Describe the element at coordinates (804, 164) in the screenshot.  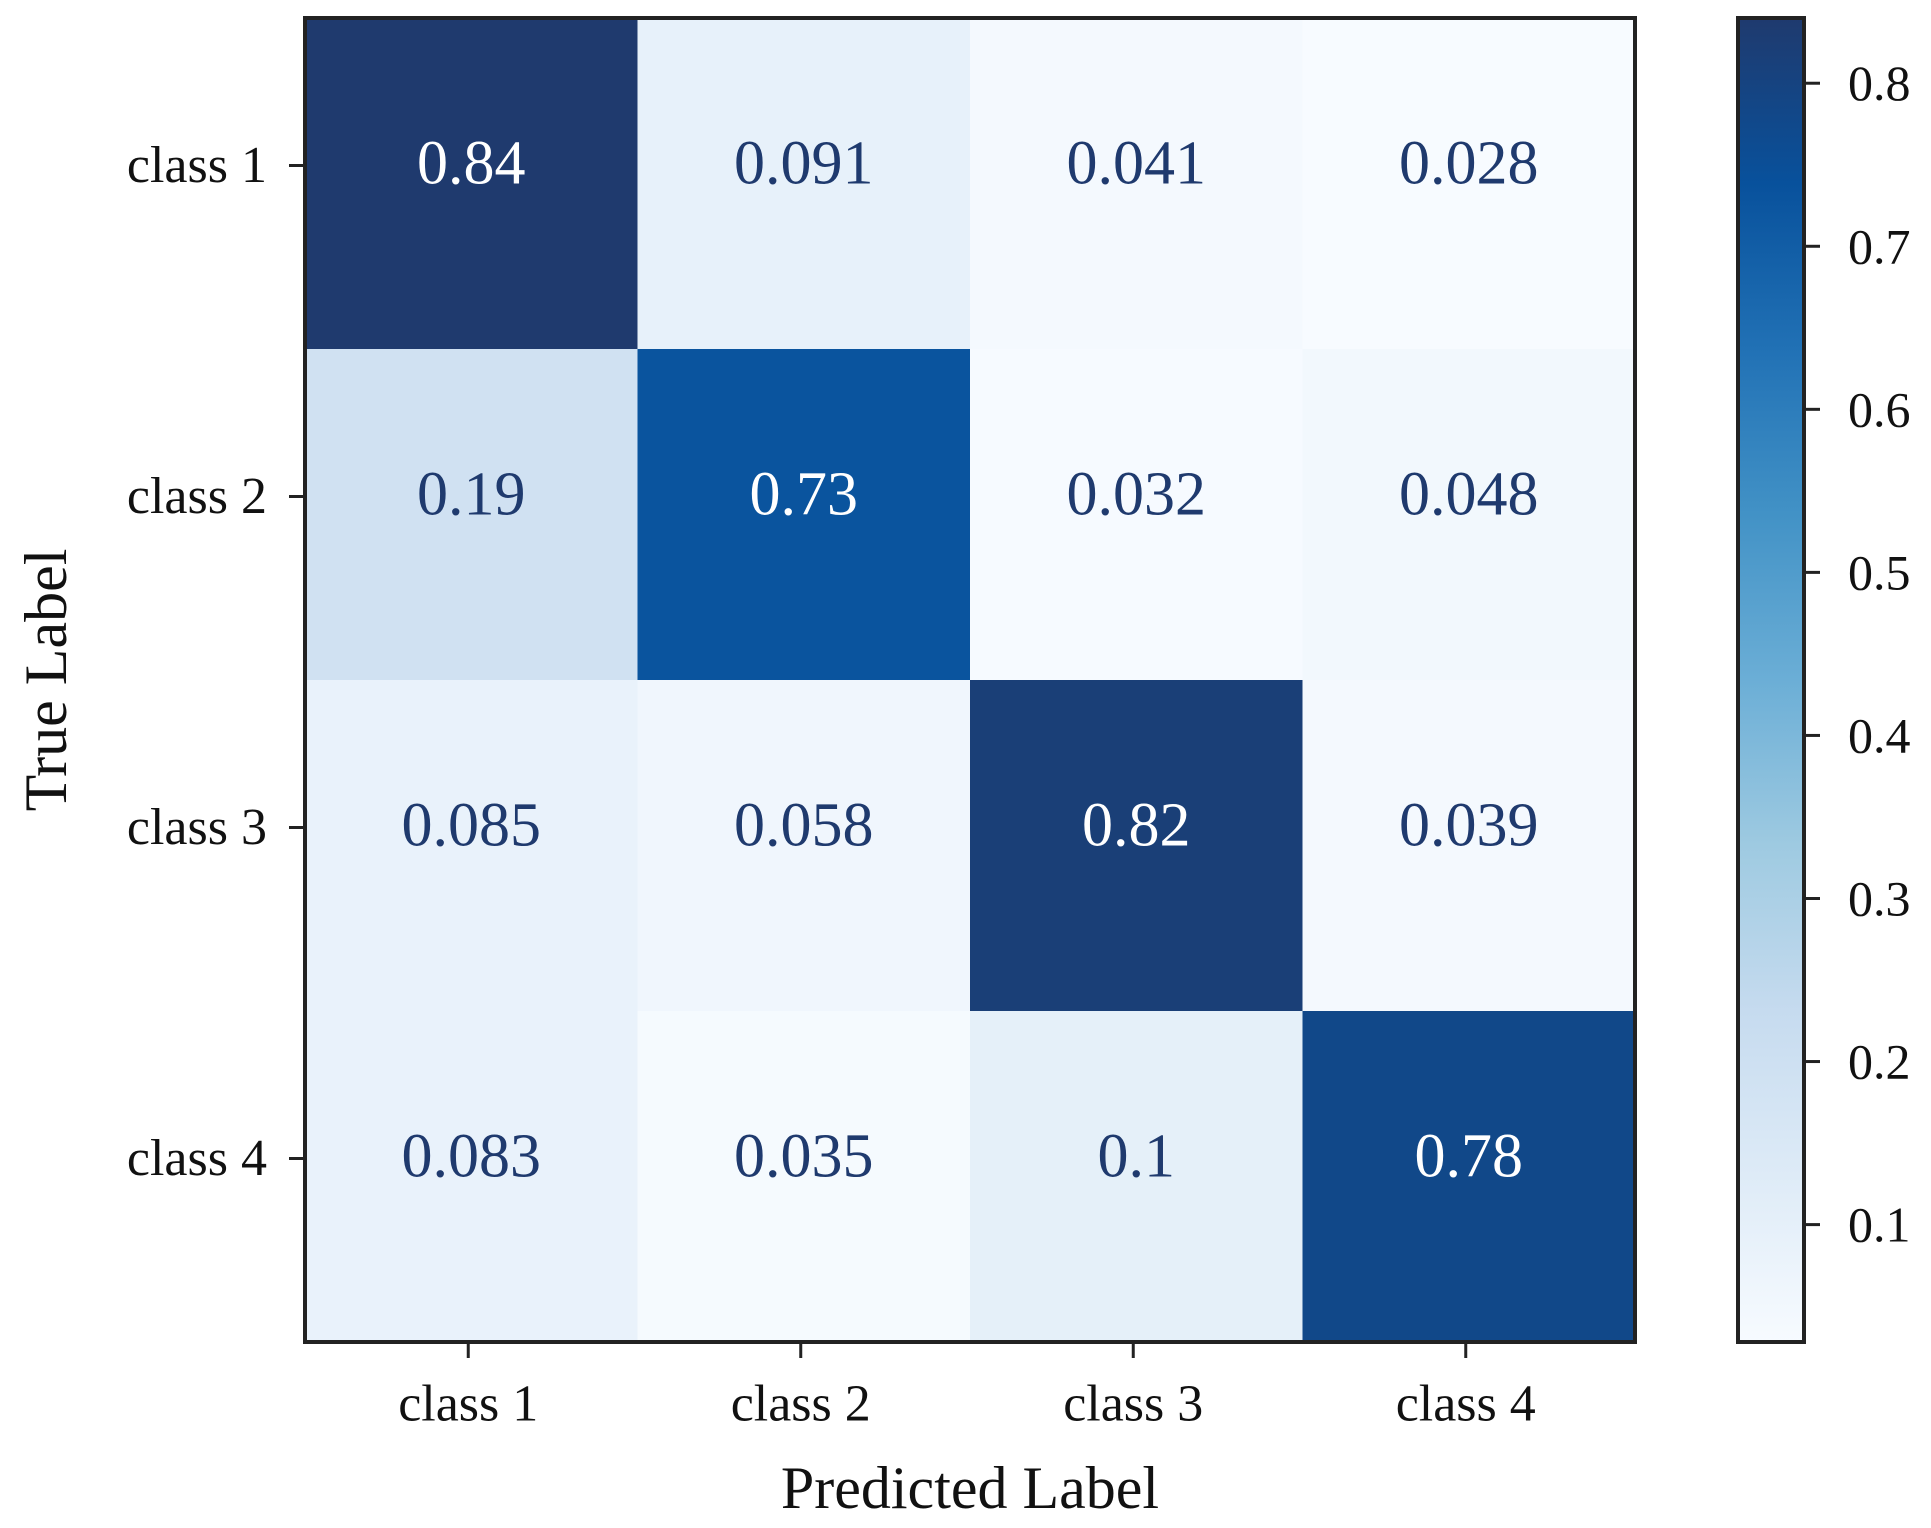
I see `cell-value-label-r1-c2: 0.091` at that location.